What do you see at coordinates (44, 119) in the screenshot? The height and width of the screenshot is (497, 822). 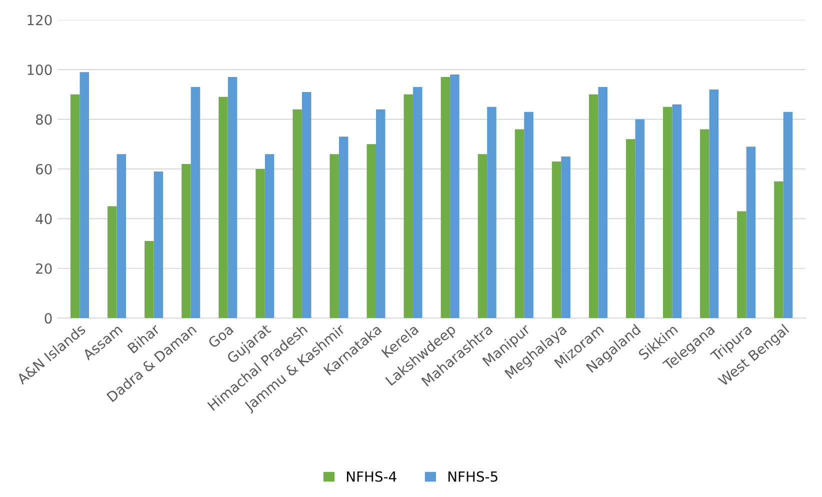 I see `y-tick-label: 80` at bounding box center [44, 119].